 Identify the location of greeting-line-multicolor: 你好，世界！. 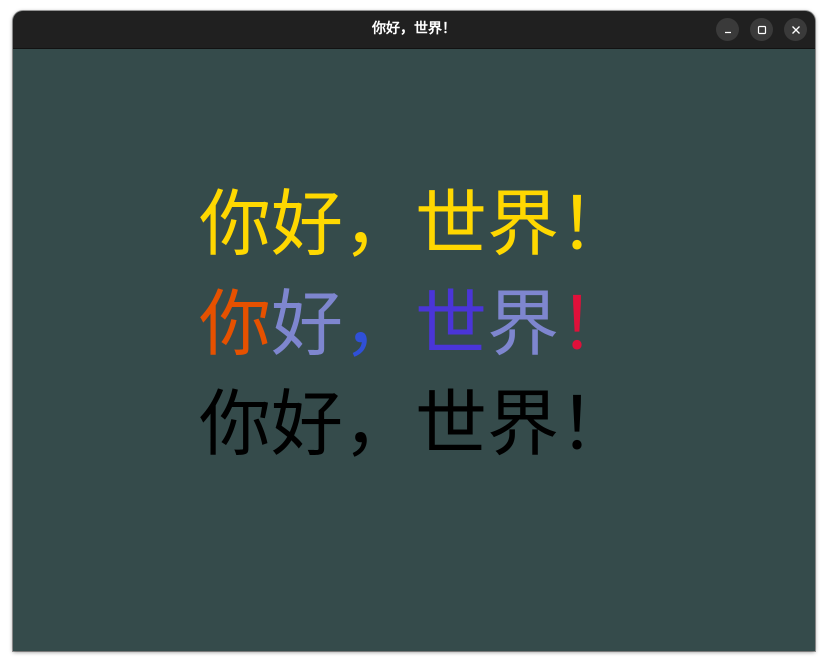
(415, 324).